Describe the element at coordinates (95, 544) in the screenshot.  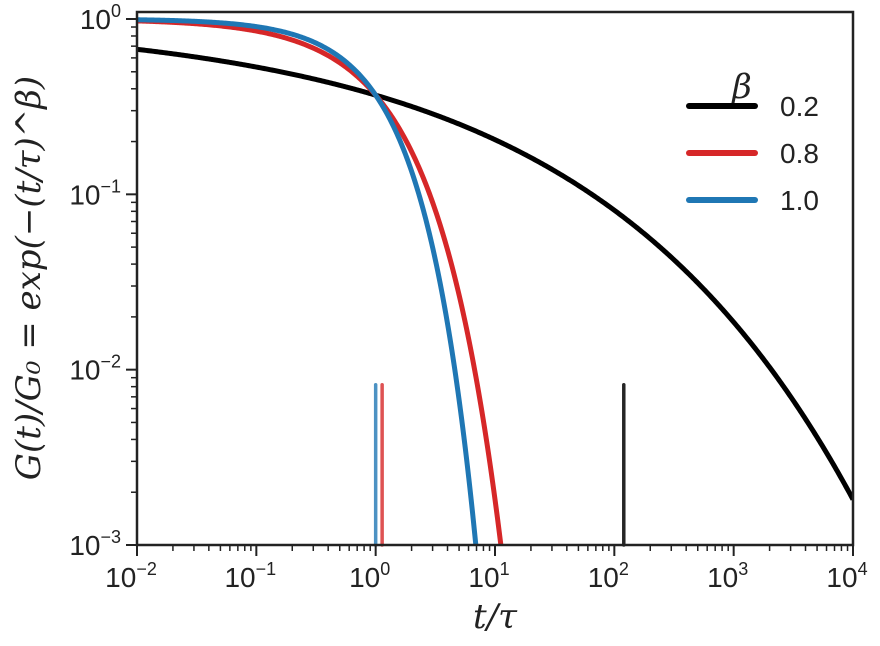
I see `y-tick-label: 10⁻³` at that location.